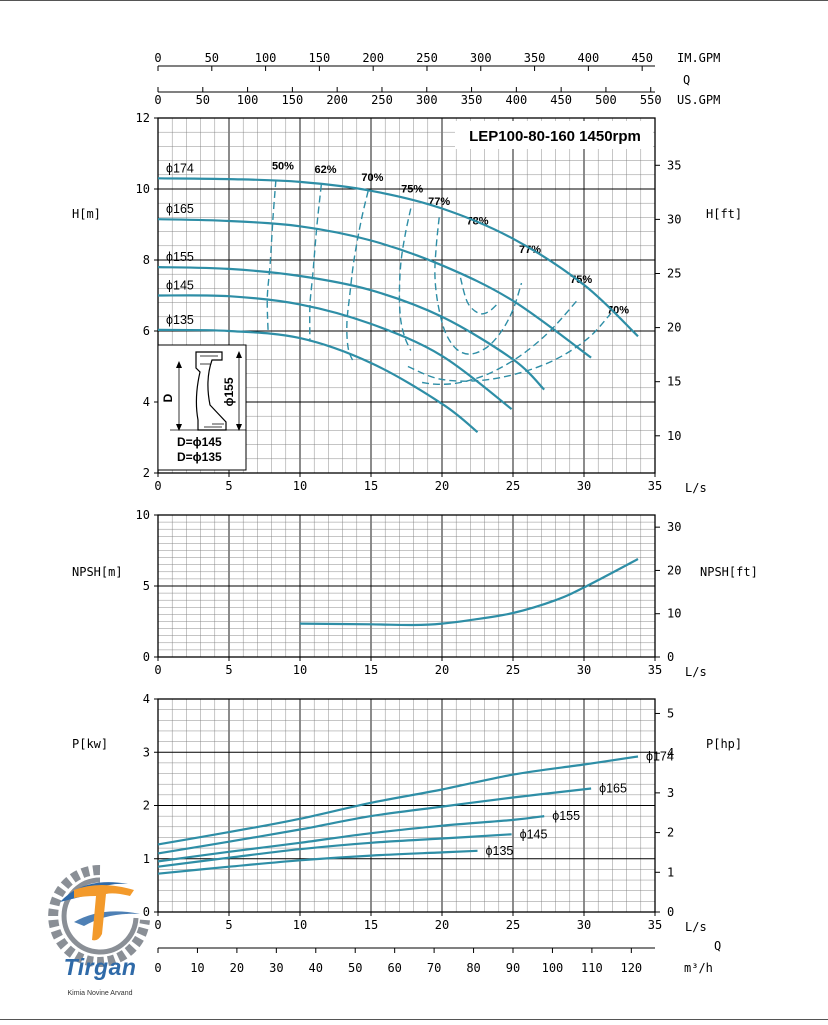 The image size is (828, 1025). What do you see at coordinates (146, 331) in the screenshot?
I see `y-tick-label: 6` at bounding box center [146, 331].